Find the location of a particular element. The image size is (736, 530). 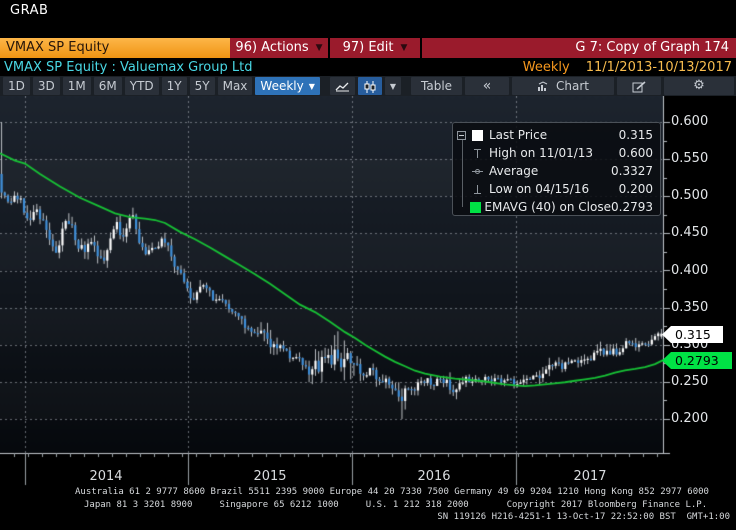

legend-row-high: High on 11/01/13 0.600 is located at coordinates (555, 153).